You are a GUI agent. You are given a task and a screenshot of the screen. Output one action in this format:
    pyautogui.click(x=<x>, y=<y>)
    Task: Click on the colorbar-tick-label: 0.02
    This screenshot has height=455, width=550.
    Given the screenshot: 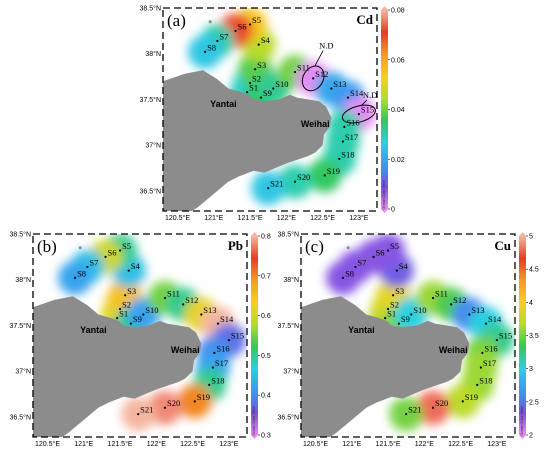 What is the action you would take?
    pyautogui.click(x=398, y=160)
    